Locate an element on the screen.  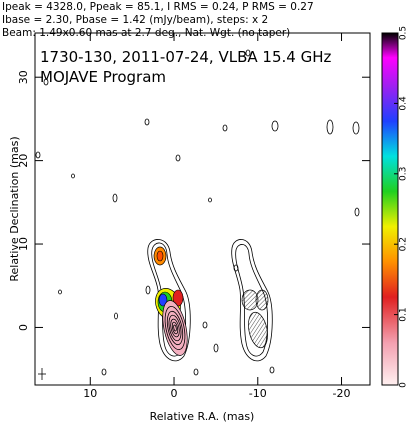
colorbar-tick-label: 0 is located at coordinates (404, 385).